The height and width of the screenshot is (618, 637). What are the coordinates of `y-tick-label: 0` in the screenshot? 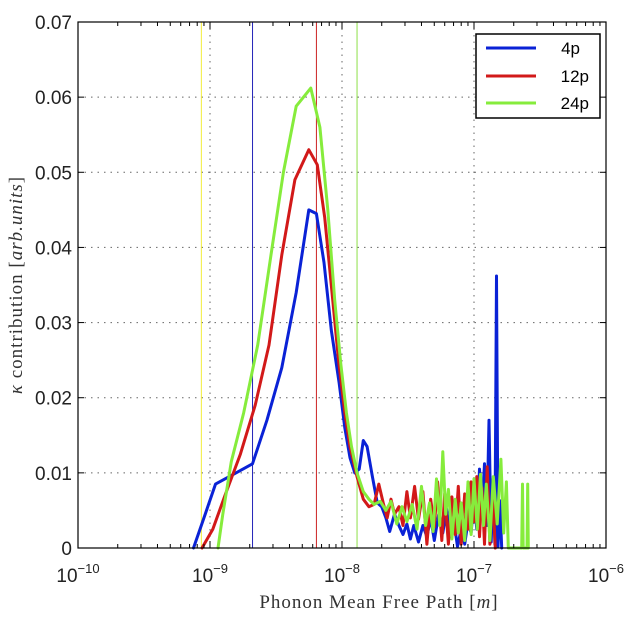 It's located at (66, 549).